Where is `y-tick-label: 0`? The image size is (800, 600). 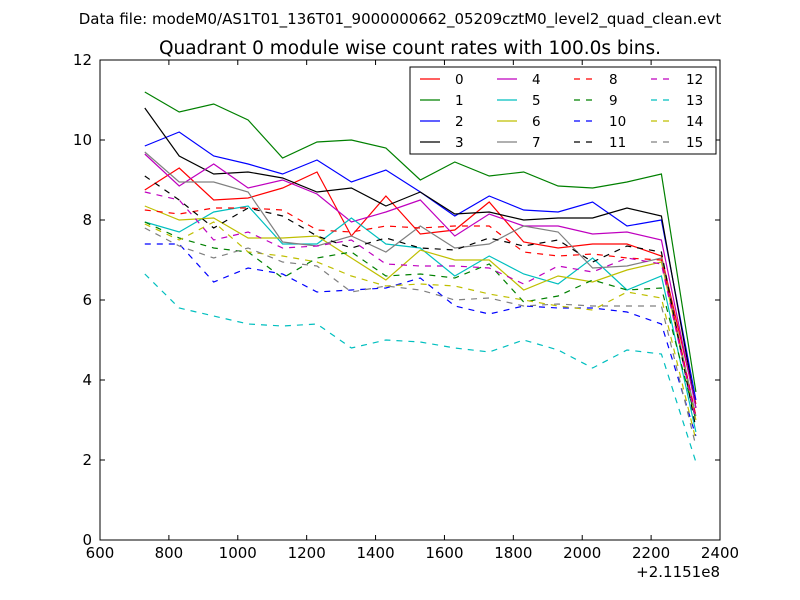 y-tick-label: 0 is located at coordinates (87, 540).